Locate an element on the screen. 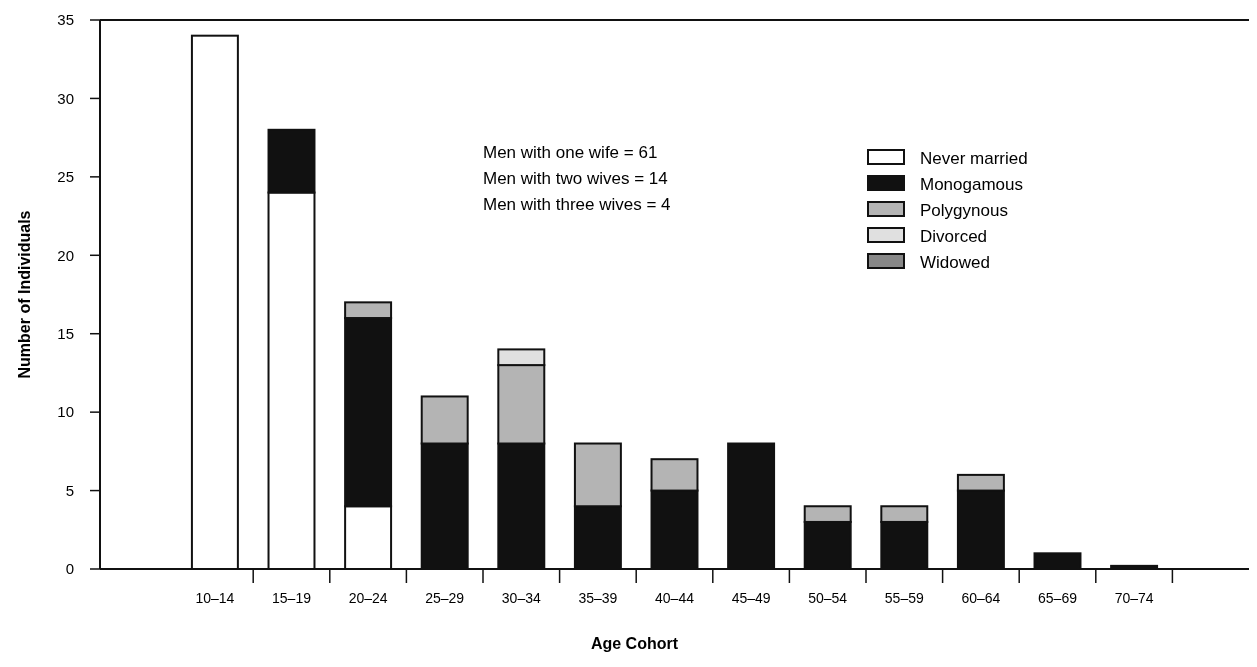 The height and width of the screenshot is (667, 1257). x-tick-label: 40–44 is located at coordinates (675, 598).